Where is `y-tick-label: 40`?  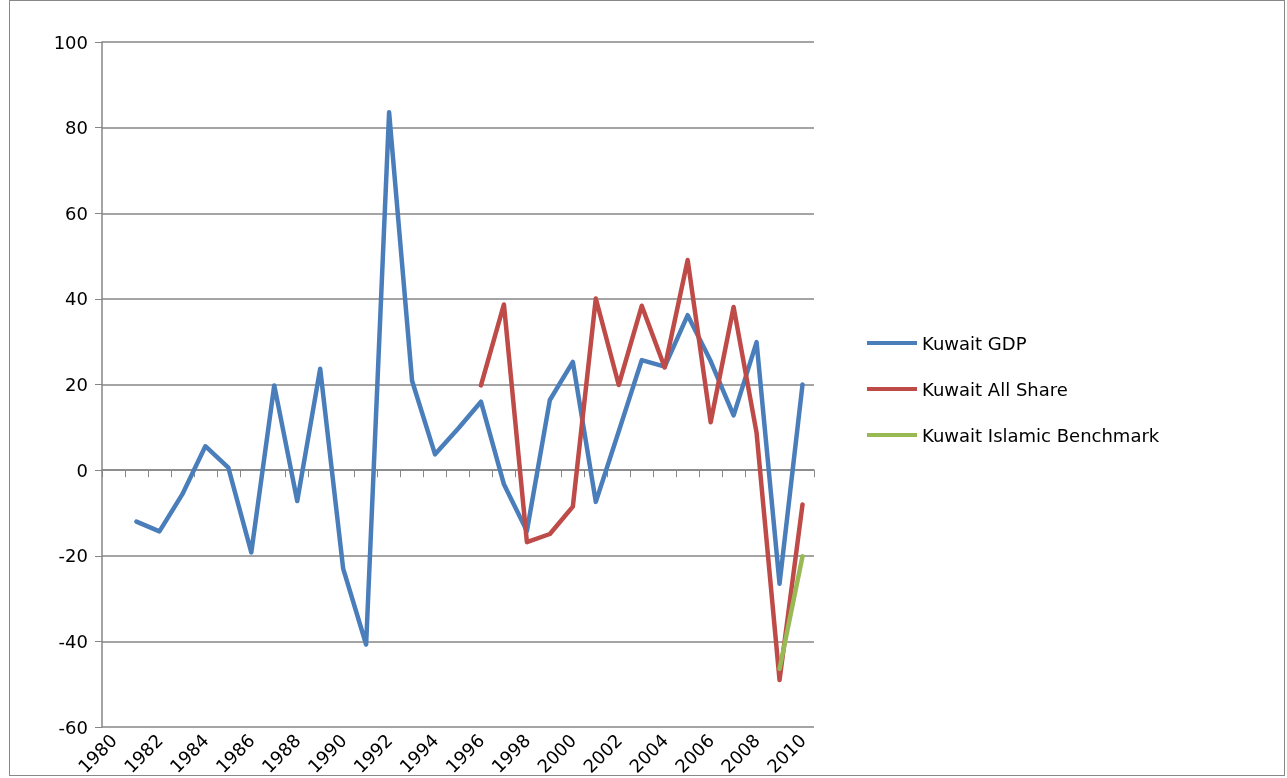
y-tick-label: 40 is located at coordinates (76, 299).